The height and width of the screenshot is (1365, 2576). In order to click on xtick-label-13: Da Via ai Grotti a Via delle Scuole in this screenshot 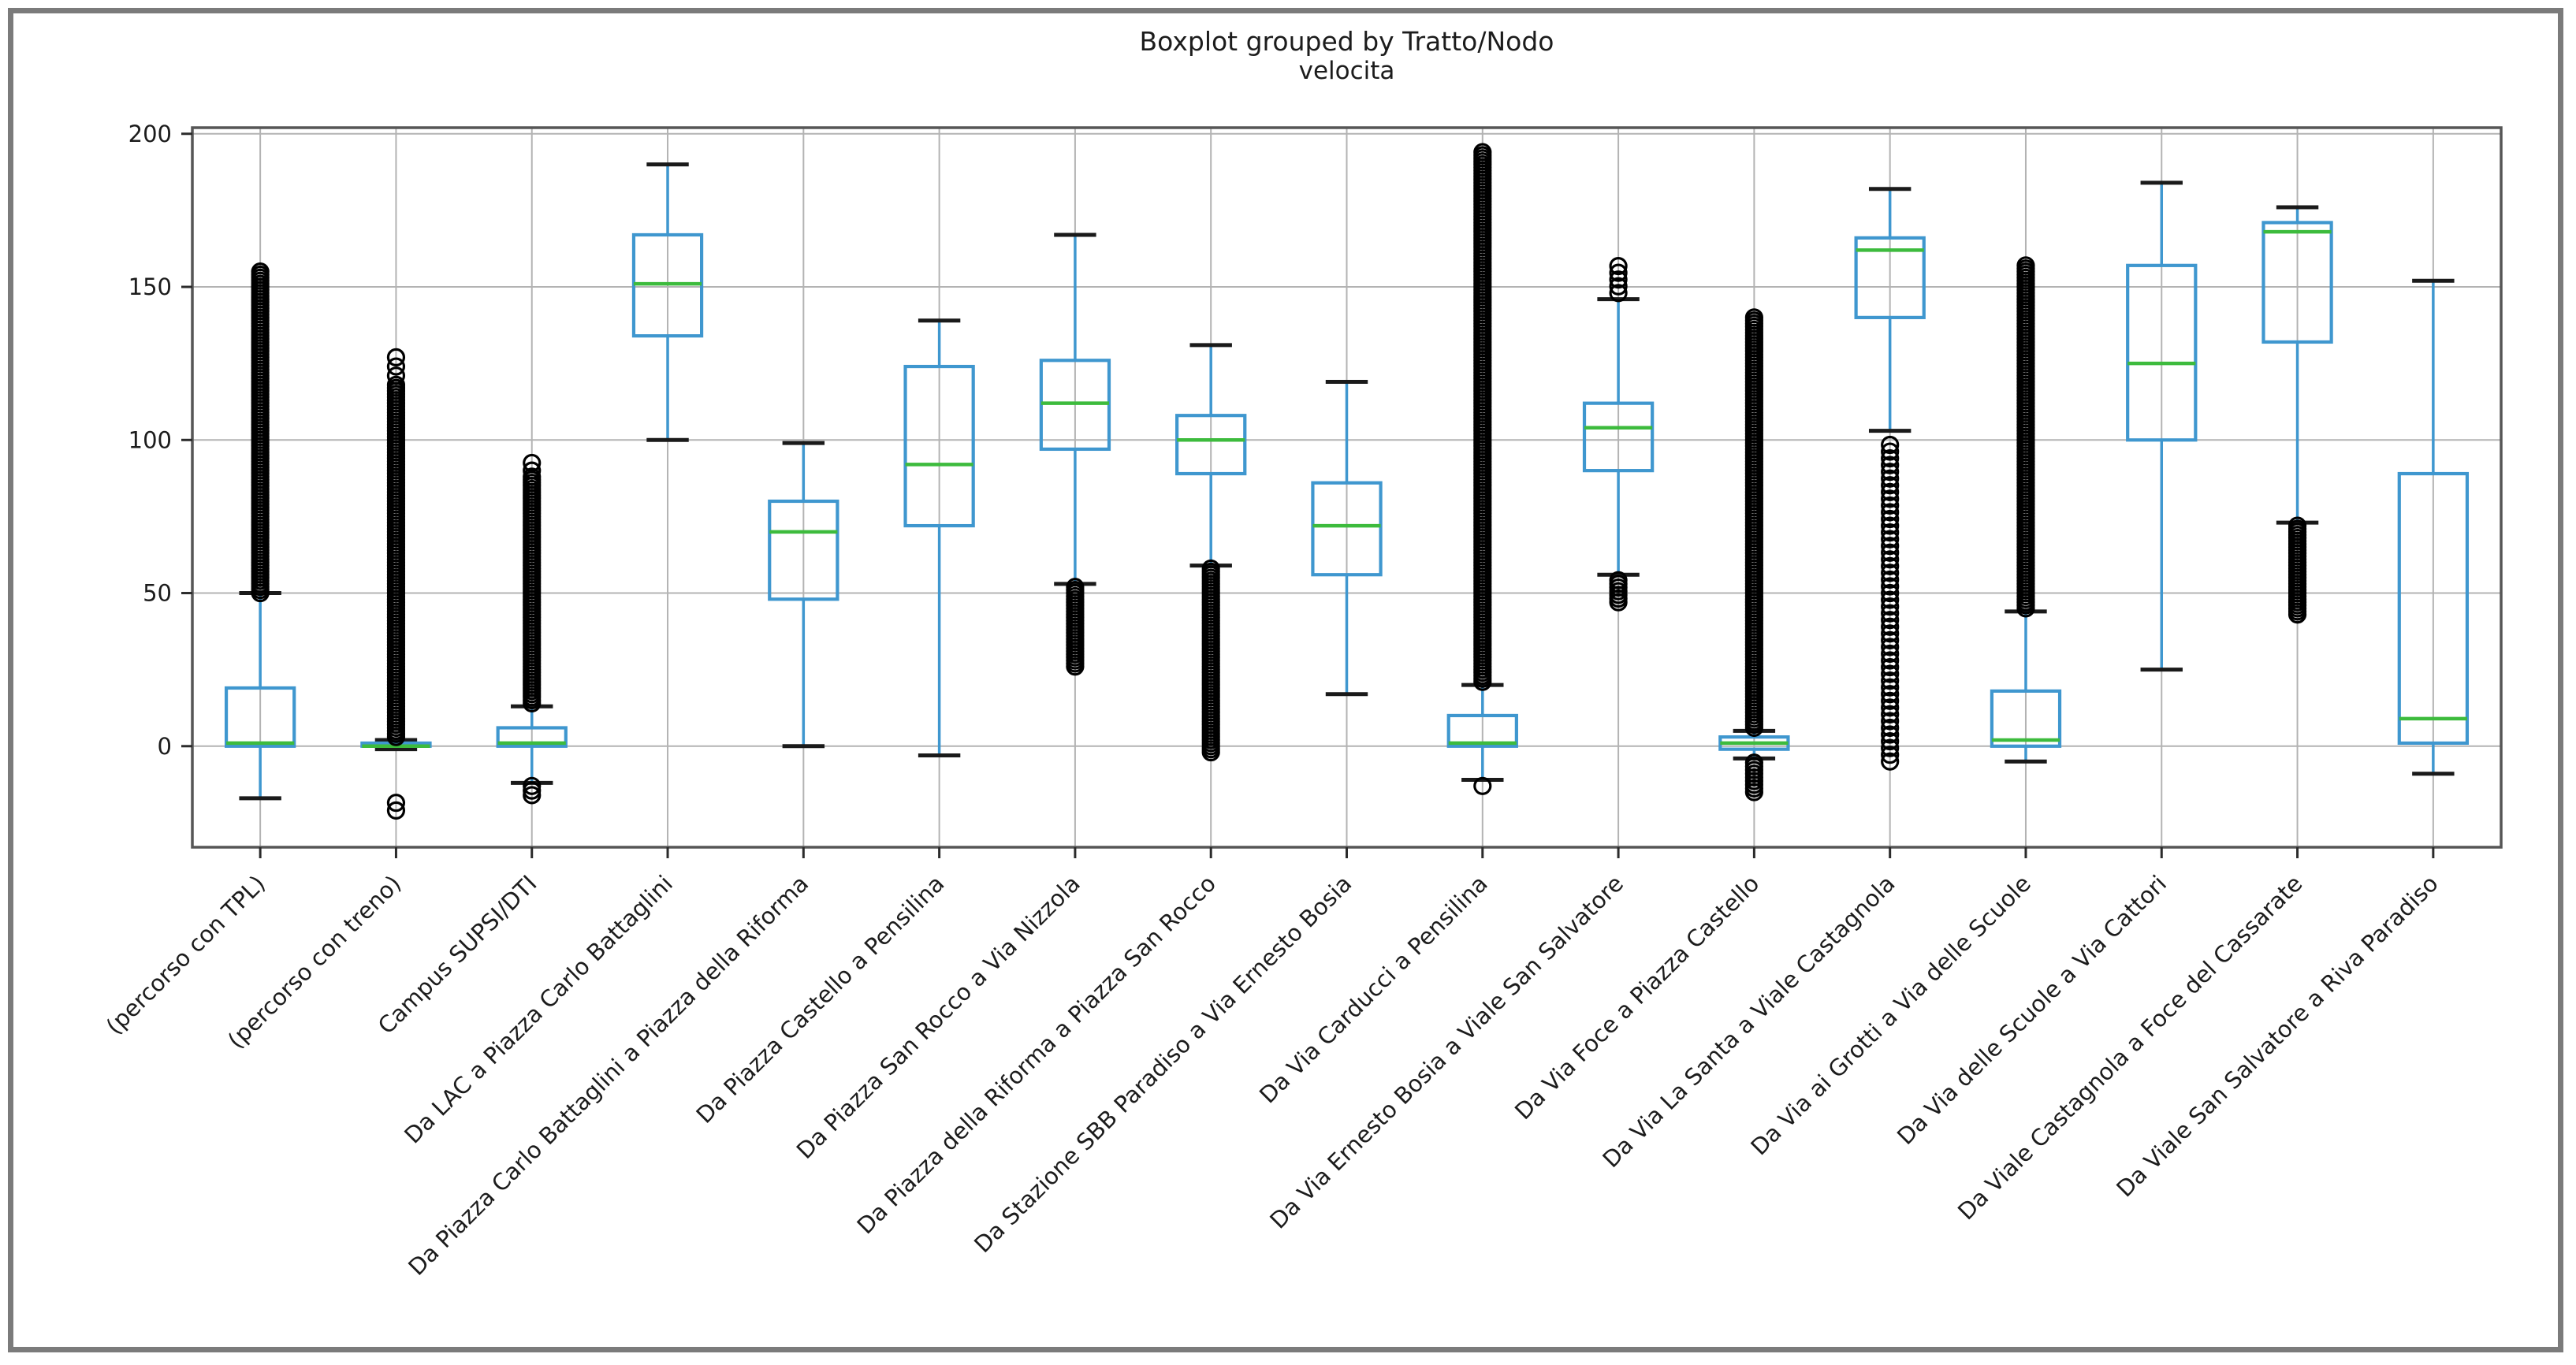, I will do `click(1890, 1015)`.